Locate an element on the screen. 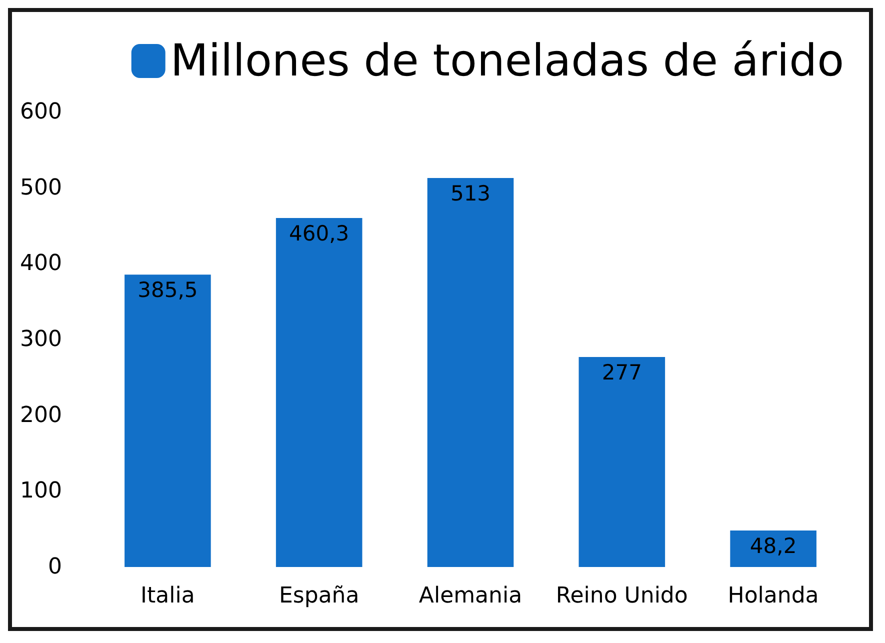 This screenshot has height=643, width=885. y-tick-label: 200 is located at coordinates (41, 415).